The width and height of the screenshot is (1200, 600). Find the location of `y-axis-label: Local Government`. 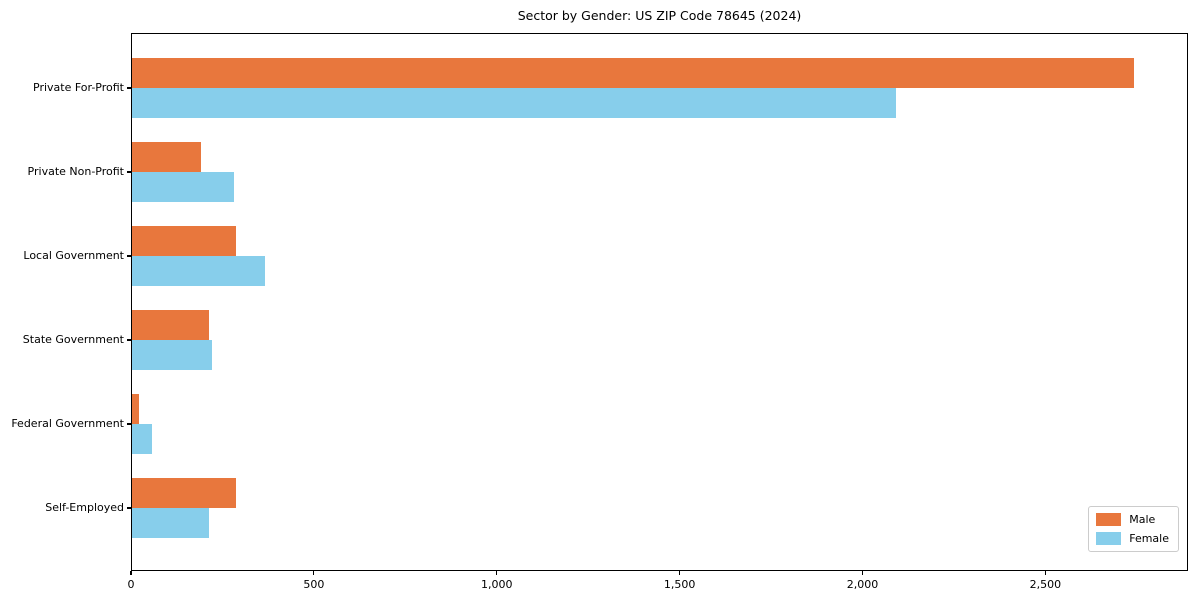

y-axis-label: Local Government is located at coordinates (73, 255).